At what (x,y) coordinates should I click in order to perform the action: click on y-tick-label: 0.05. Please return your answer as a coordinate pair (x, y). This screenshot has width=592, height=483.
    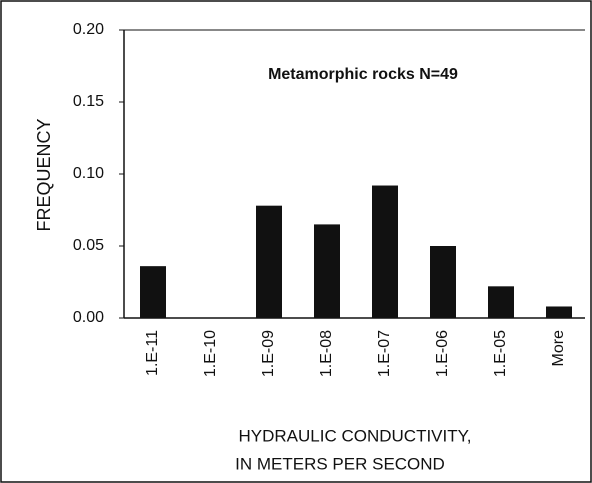
    Looking at the image, I should click on (88, 245).